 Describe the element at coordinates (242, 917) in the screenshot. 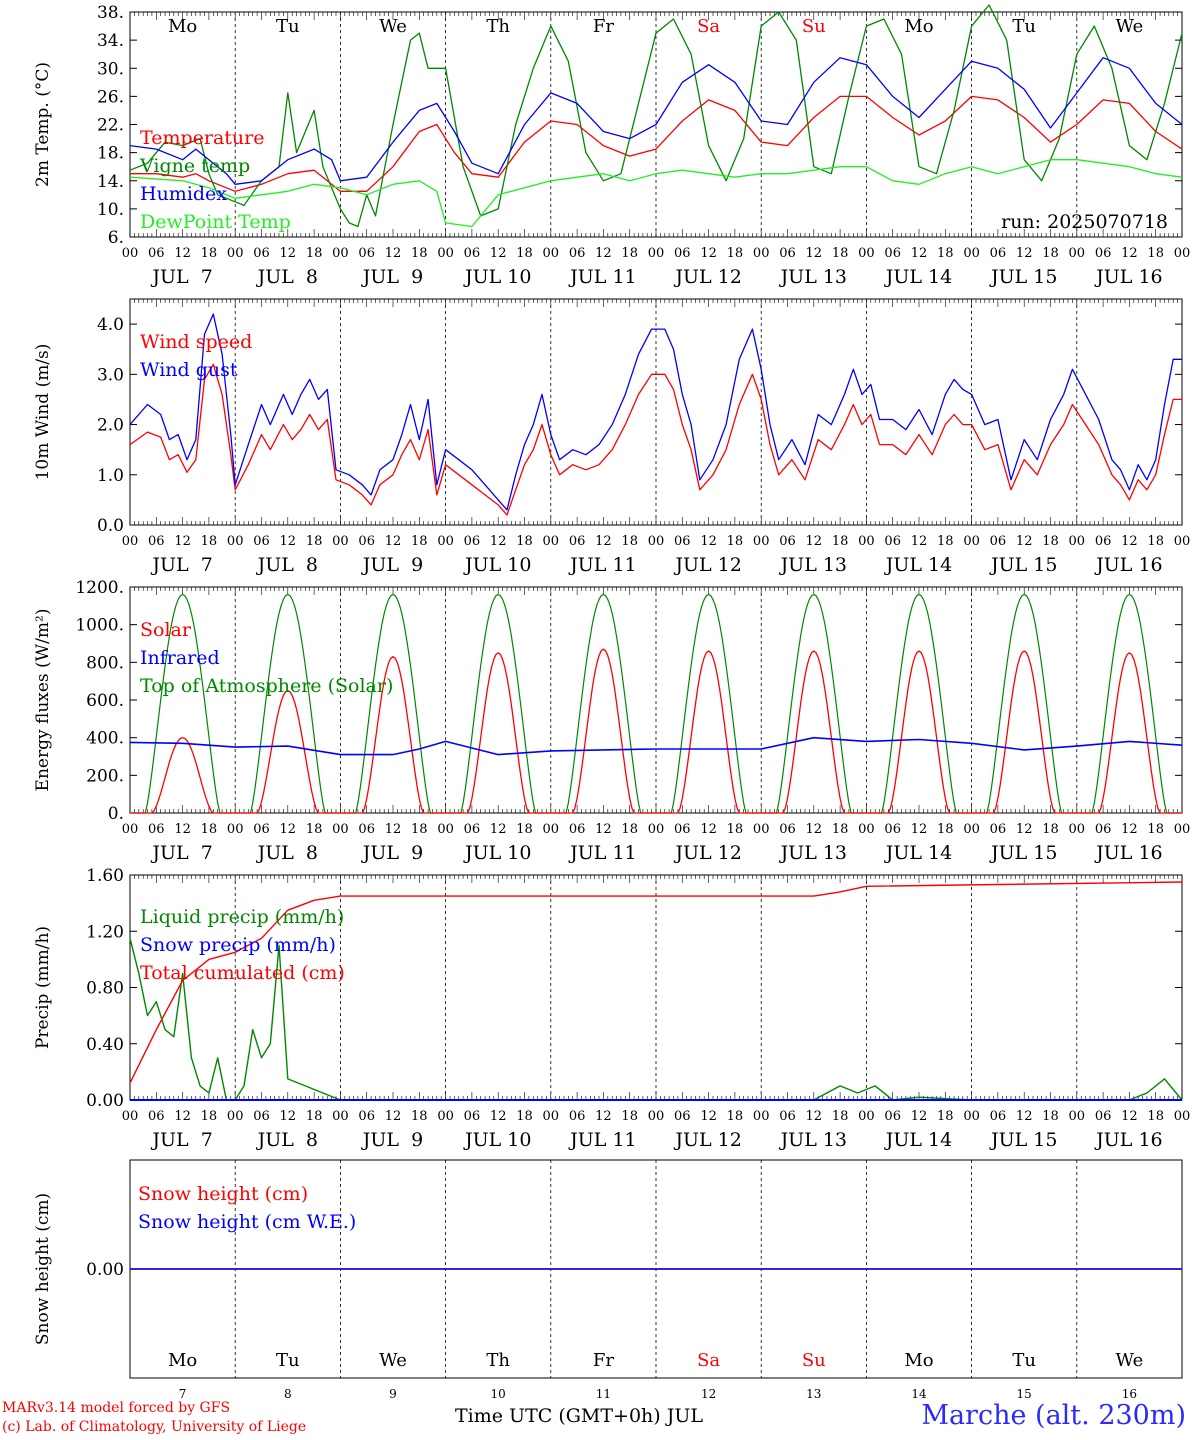

I see `legend-entry: Liquid precip (mm/h)` at that location.